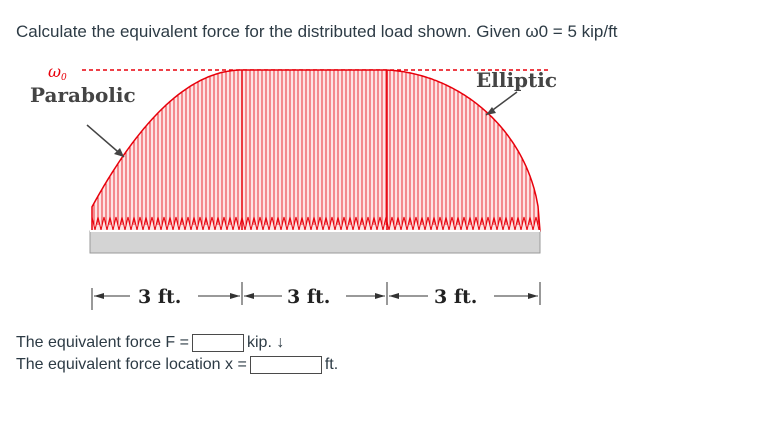 The height and width of the screenshot is (436, 782). I want to click on dimension-line, so click(316, 296).